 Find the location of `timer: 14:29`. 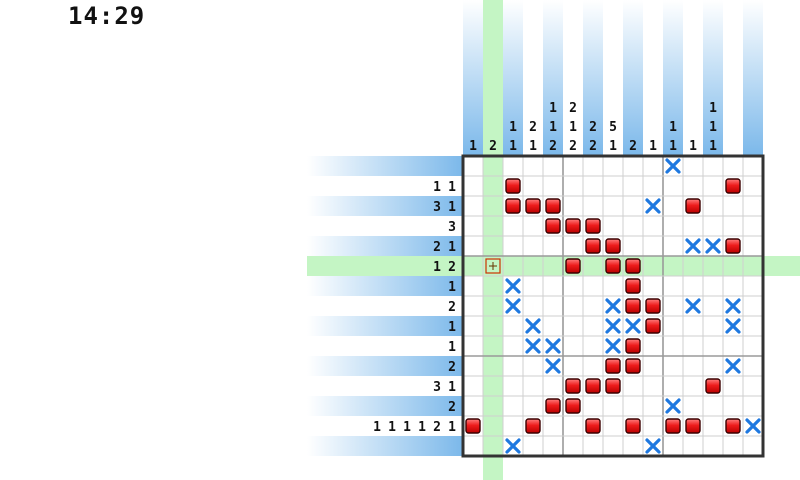

timer: 14:29 is located at coordinates (107, 16).